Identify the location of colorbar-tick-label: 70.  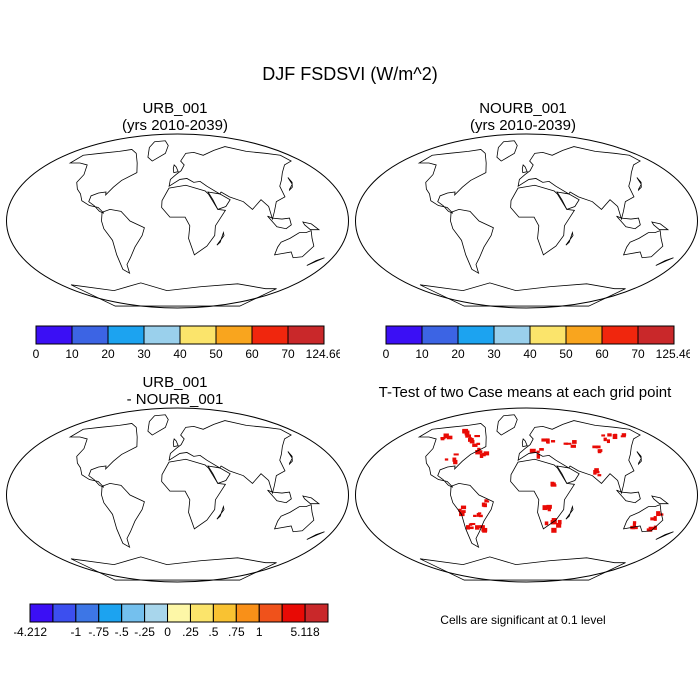
(638, 354).